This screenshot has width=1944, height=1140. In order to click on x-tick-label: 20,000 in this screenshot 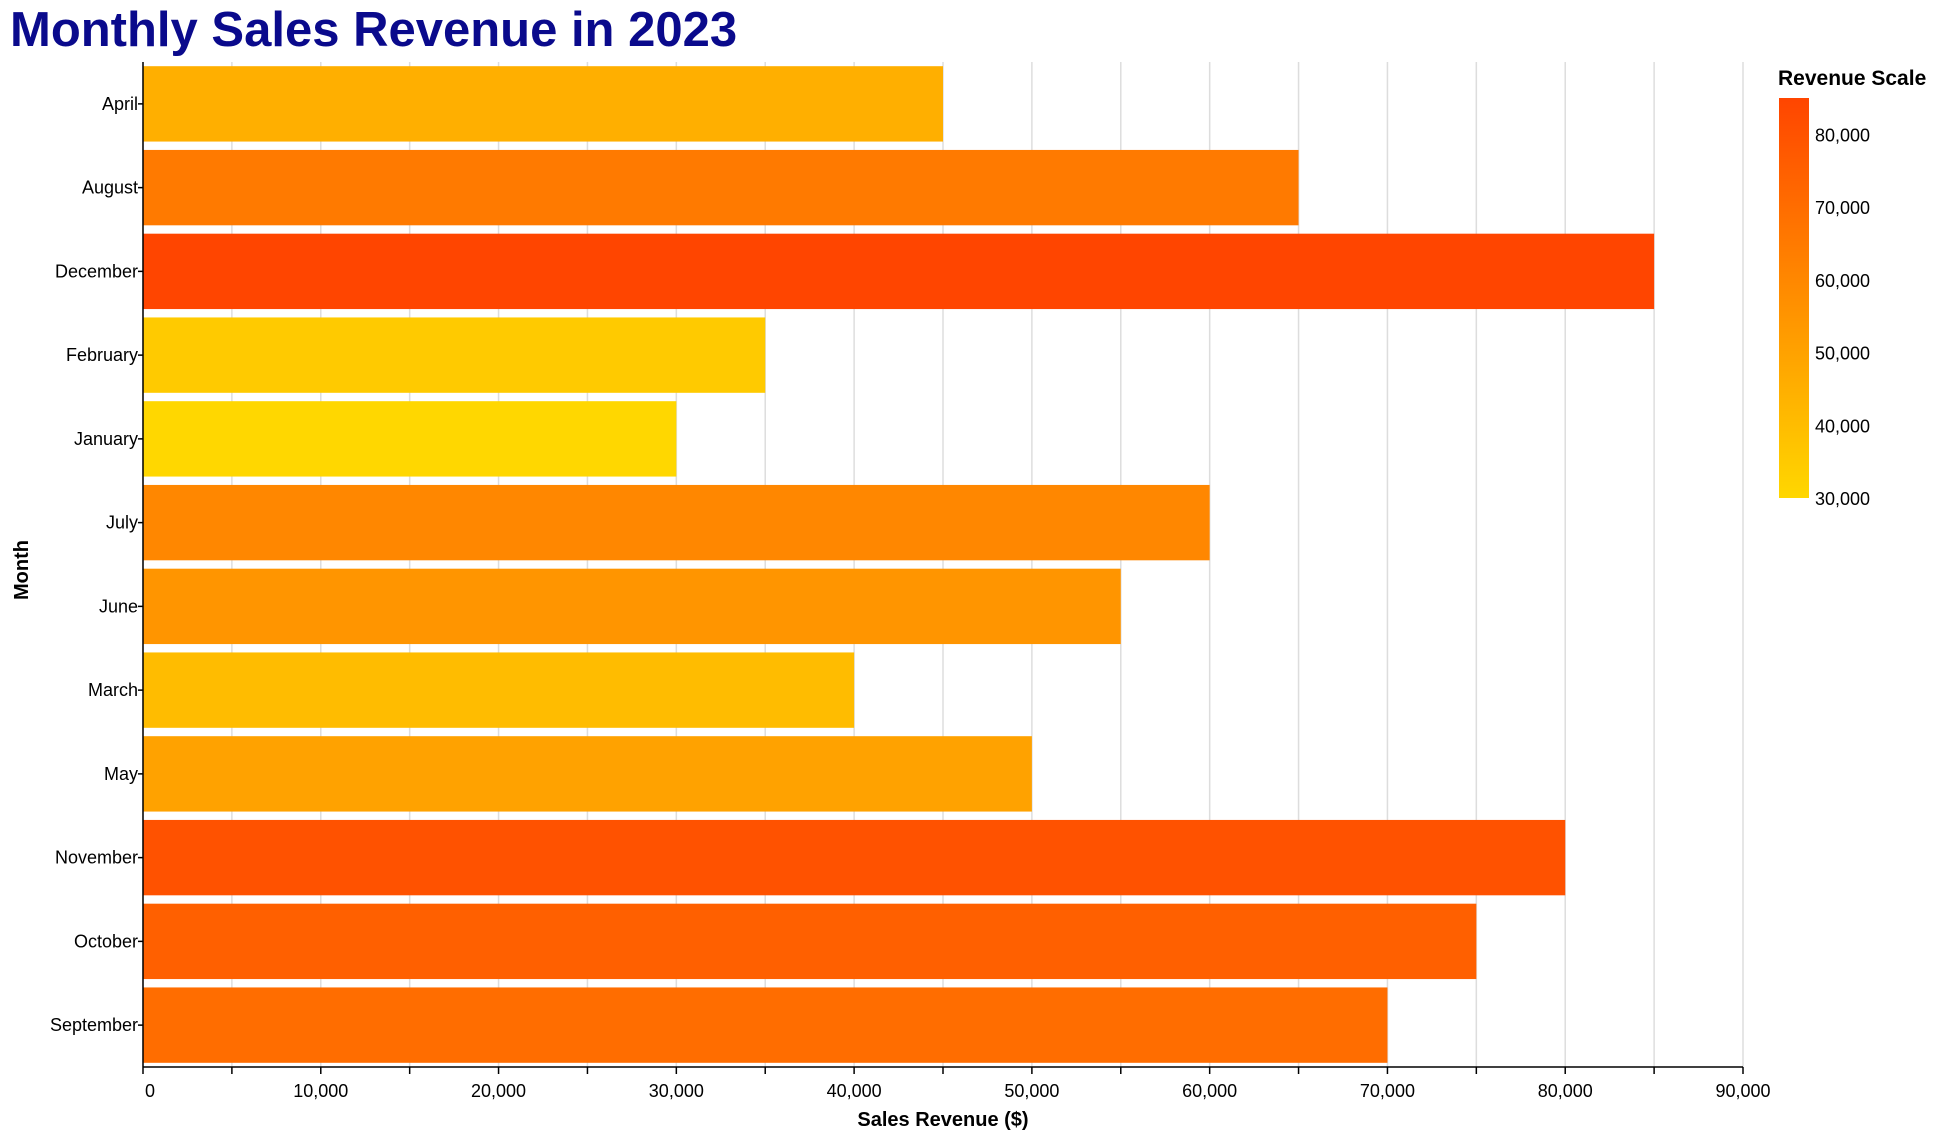, I will do `click(498, 1091)`.